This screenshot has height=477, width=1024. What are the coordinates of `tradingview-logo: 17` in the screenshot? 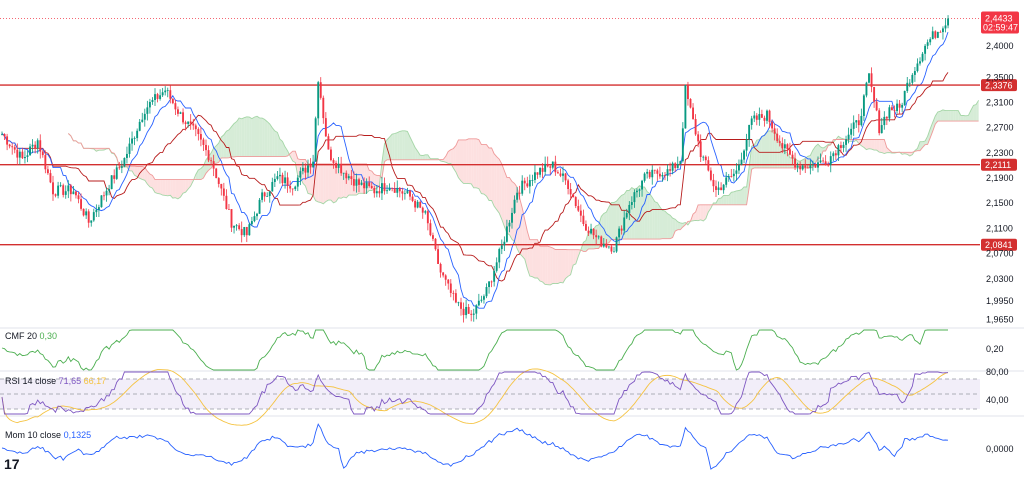 It's located at (12, 464).